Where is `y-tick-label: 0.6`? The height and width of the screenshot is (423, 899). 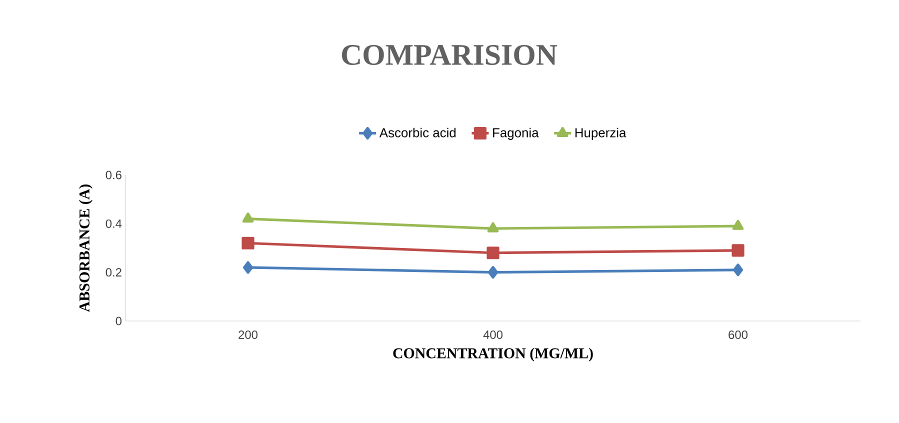 y-tick-label: 0.6 is located at coordinates (114, 175).